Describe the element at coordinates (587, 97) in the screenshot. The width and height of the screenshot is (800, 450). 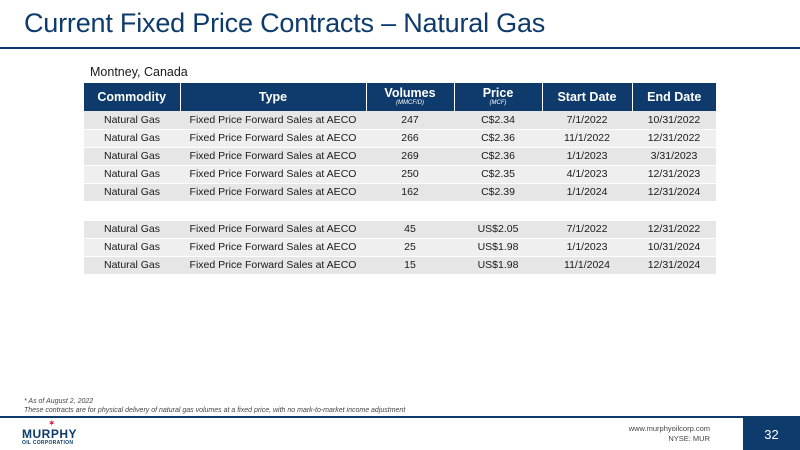
I see `column-header-start-date: Start Date` at that location.